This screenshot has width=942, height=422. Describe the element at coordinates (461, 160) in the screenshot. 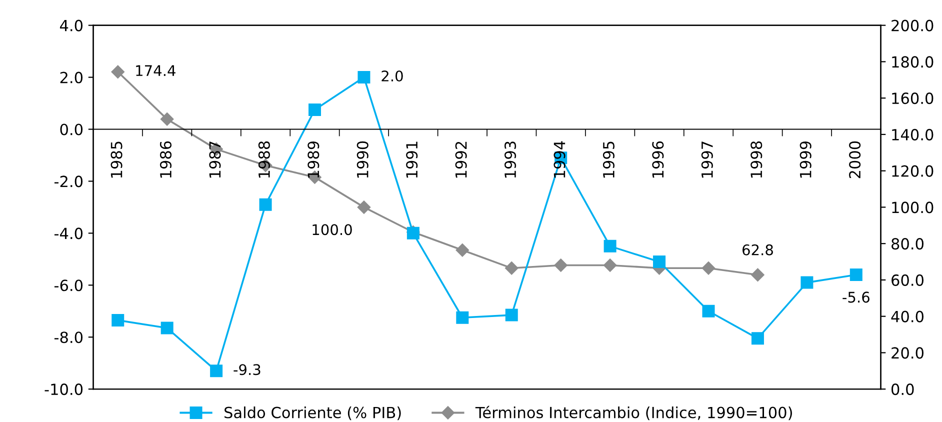

I see `x-tick-label: 1992` at that location.